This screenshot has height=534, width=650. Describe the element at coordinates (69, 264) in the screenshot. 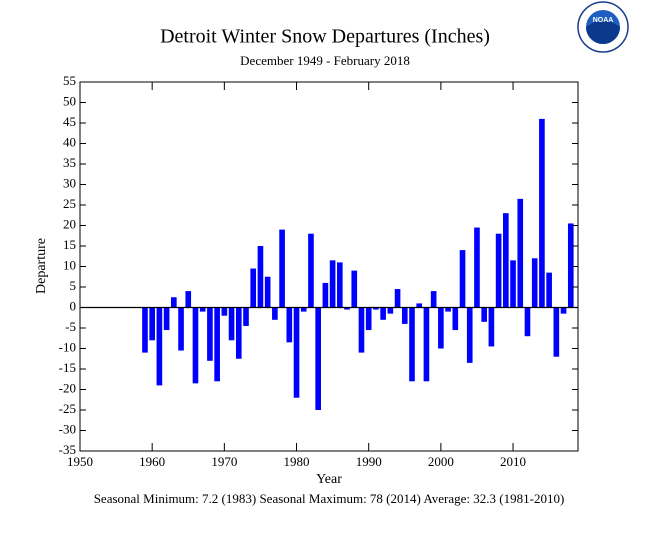

I see `y-tick-label: 10` at that location.